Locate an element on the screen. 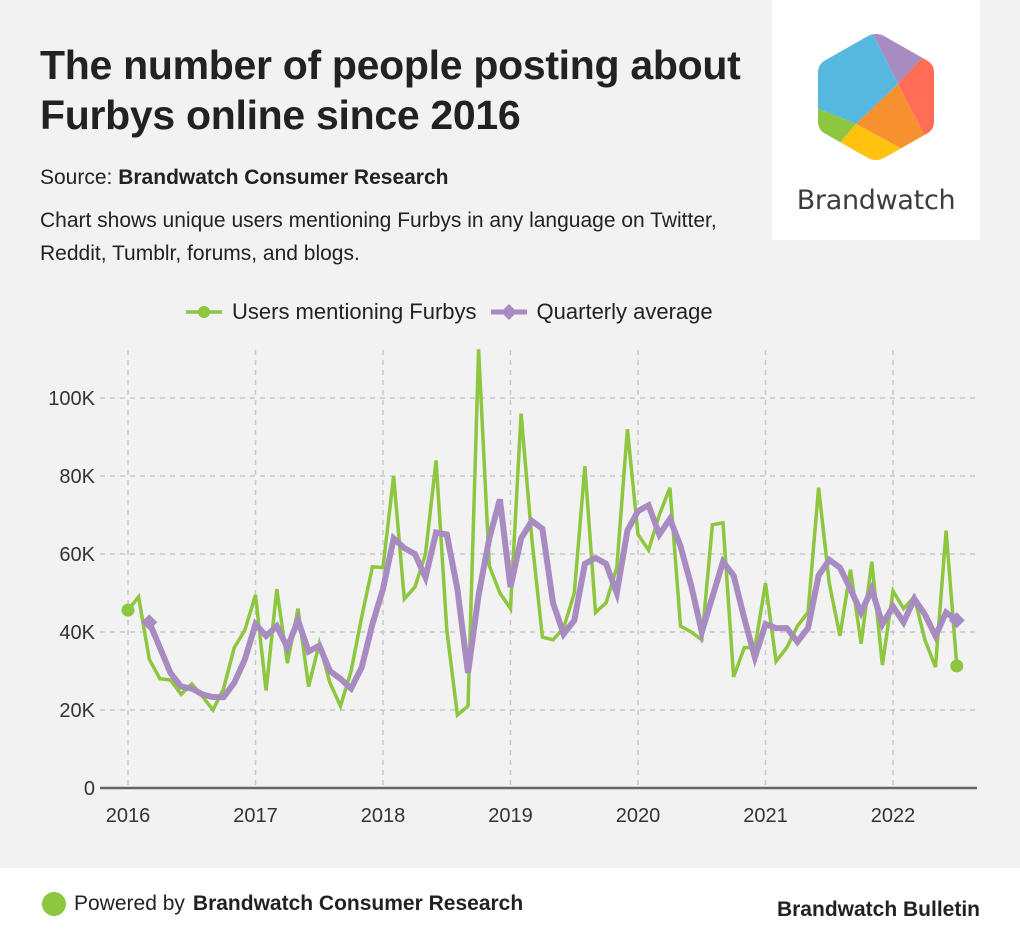 This screenshot has height=950, width=1020. y-tick-label: 80K is located at coordinates (77, 477).